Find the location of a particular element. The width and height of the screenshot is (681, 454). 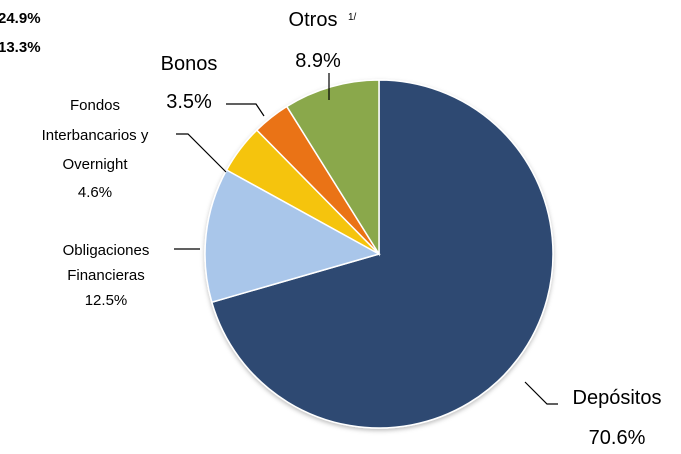

corner-value-1: 24.9% is located at coordinates (20, 18).